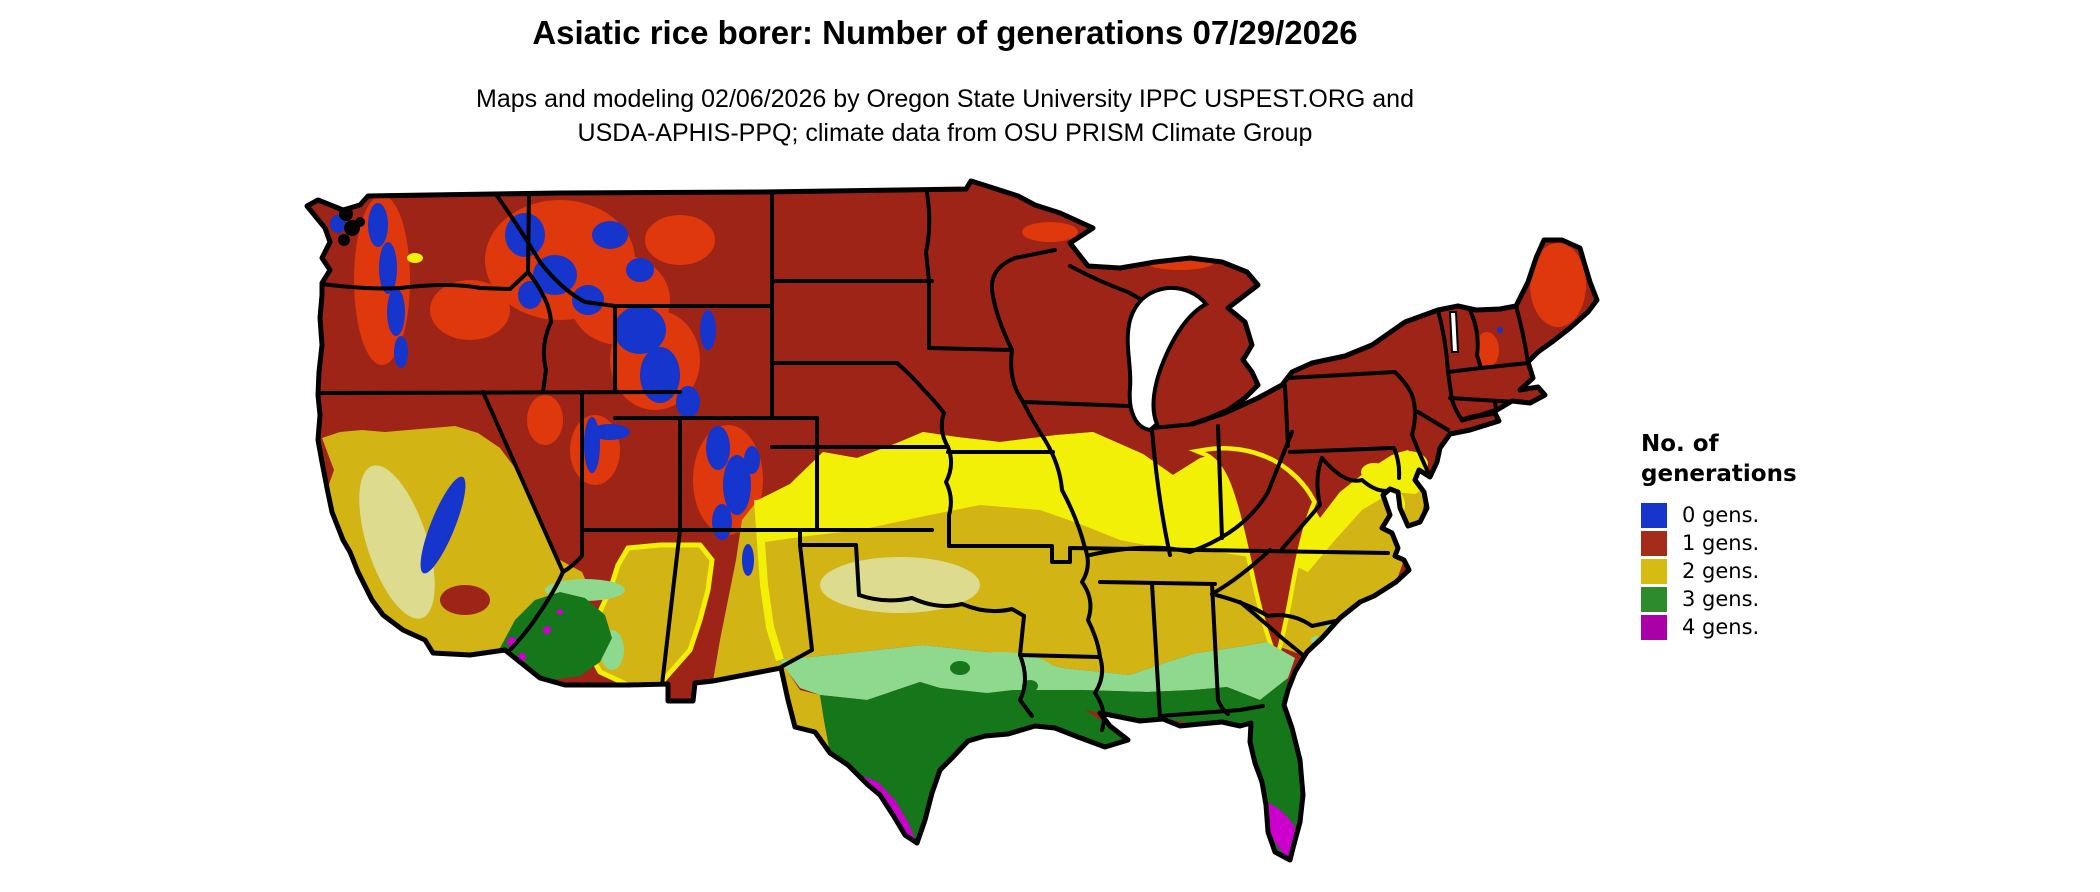 The height and width of the screenshot is (892, 2100). I want to click on legend-item-0-gens: 0 gens., so click(1756, 515).